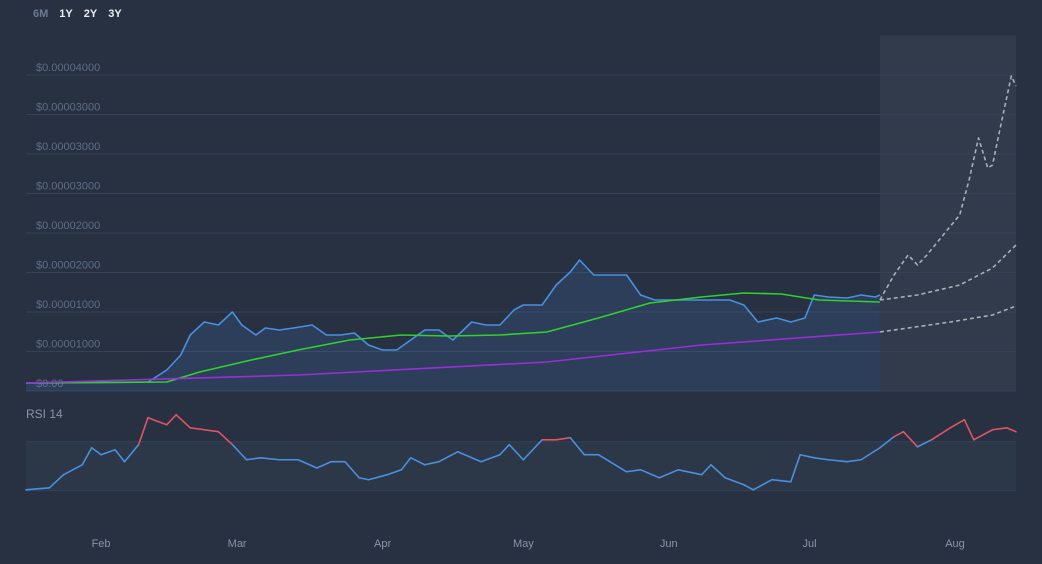  Describe the element at coordinates (810, 544) in the screenshot. I see `x-tick-label: Jul` at that location.